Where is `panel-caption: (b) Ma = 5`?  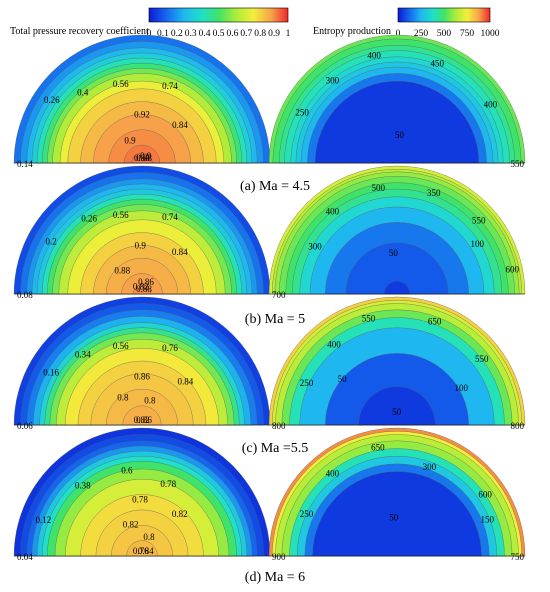 panel-caption: (b) Ma = 5 is located at coordinates (275, 319).